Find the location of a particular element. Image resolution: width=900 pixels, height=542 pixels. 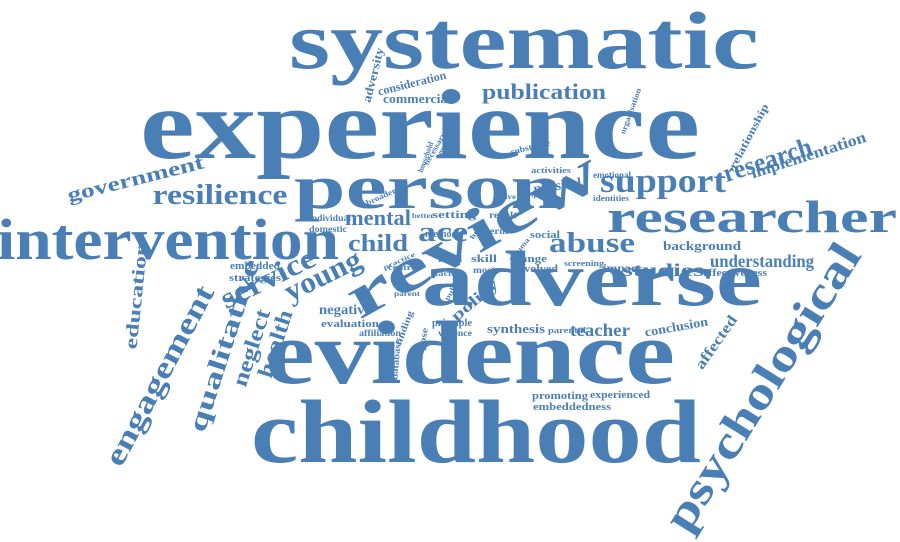

word-systematic: systematic is located at coordinates (524, 43).